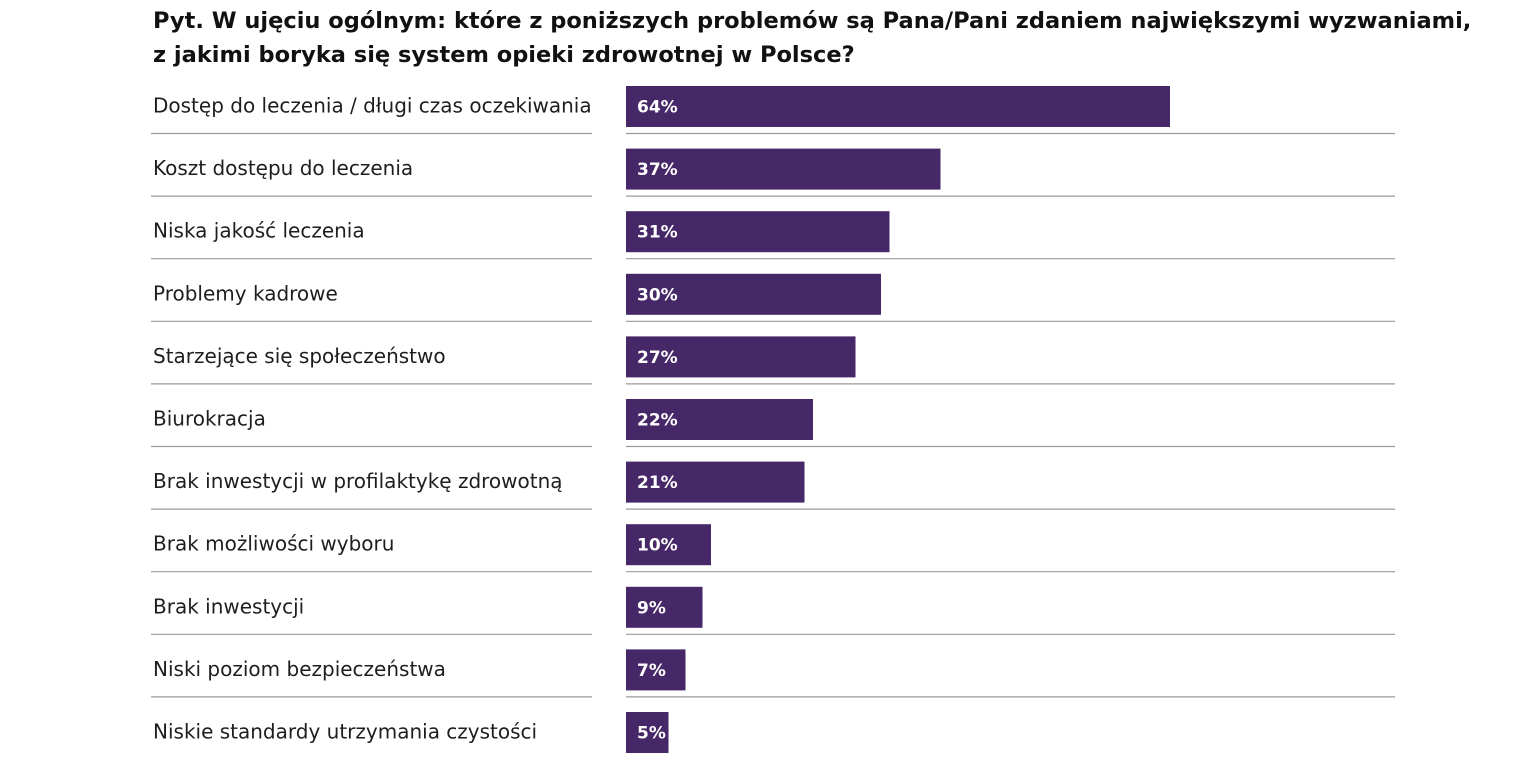  What do you see at coordinates (657, 295) in the screenshot?
I see `value-label-4: 30%` at bounding box center [657, 295].